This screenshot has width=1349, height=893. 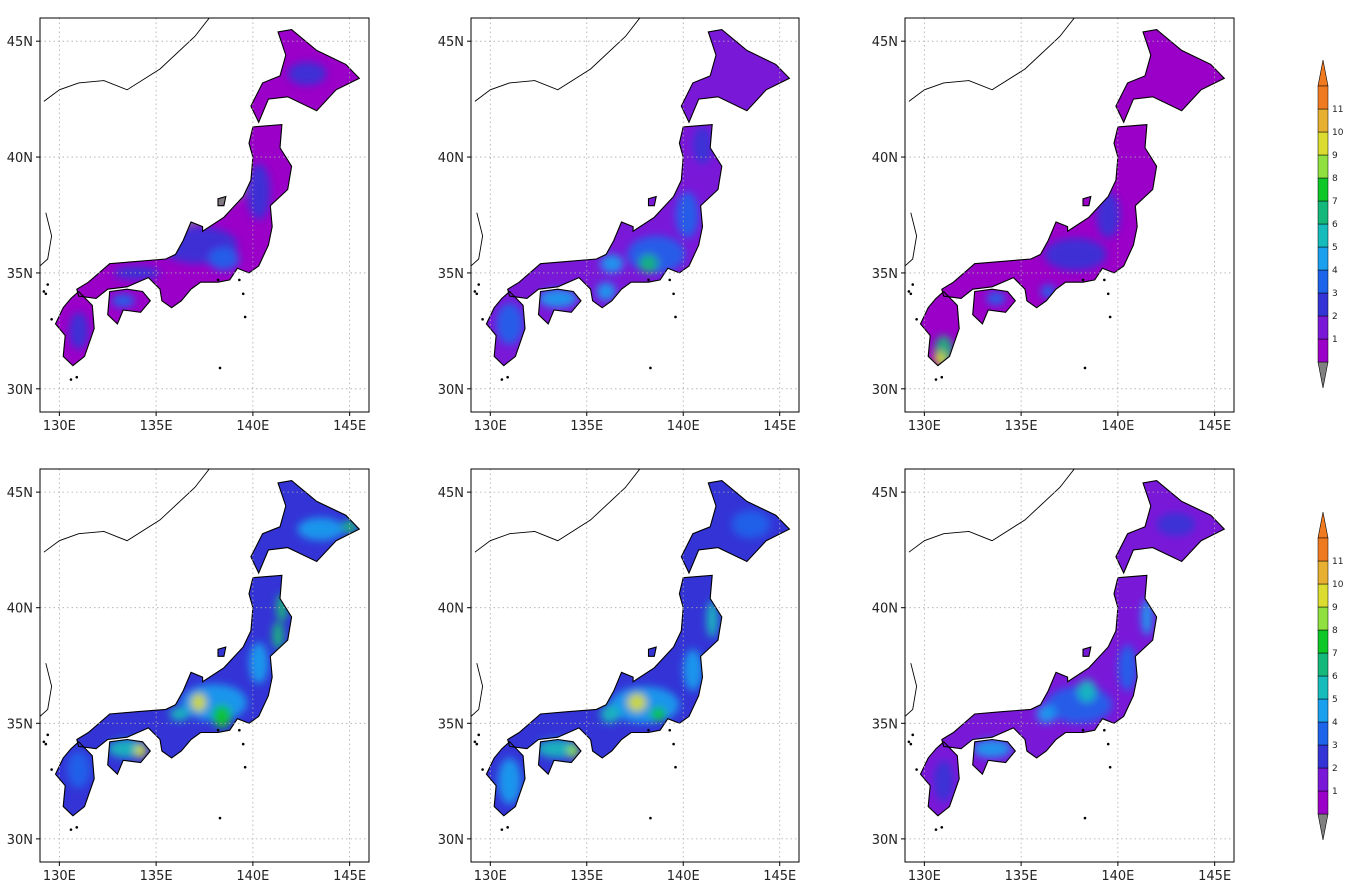 I want to click on map-panel-r1c2: 130E 135E 140E 145E 30N 35N 40N 45N, so click(x=619, y=237).